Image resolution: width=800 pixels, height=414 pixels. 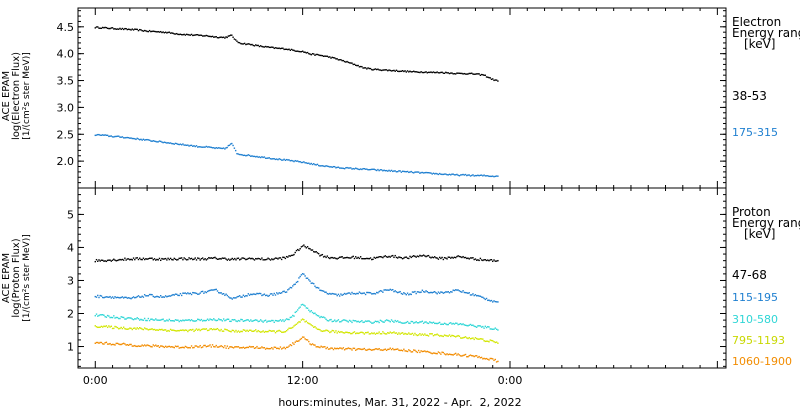 What do you see at coordinates (302, 380) in the screenshot?
I see `x-axis: 0:00 12:00 0:00` at bounding box center [302, 380].